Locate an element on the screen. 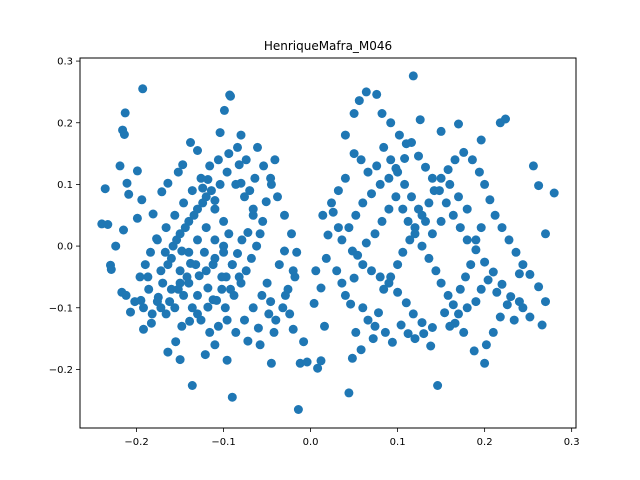  x-tick-label: 0.0 is located at coordinates (311, 442).